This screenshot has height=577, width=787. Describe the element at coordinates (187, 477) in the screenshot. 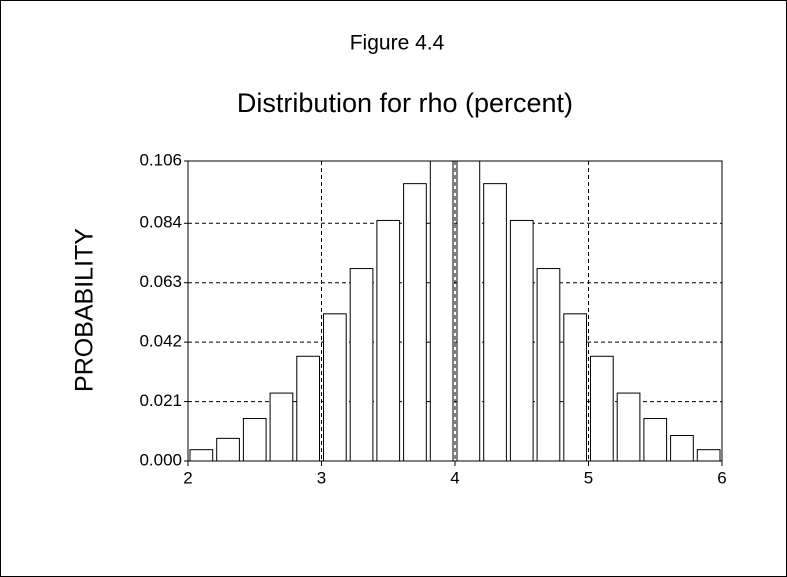

I see `x-tick-label: 2` at that location.